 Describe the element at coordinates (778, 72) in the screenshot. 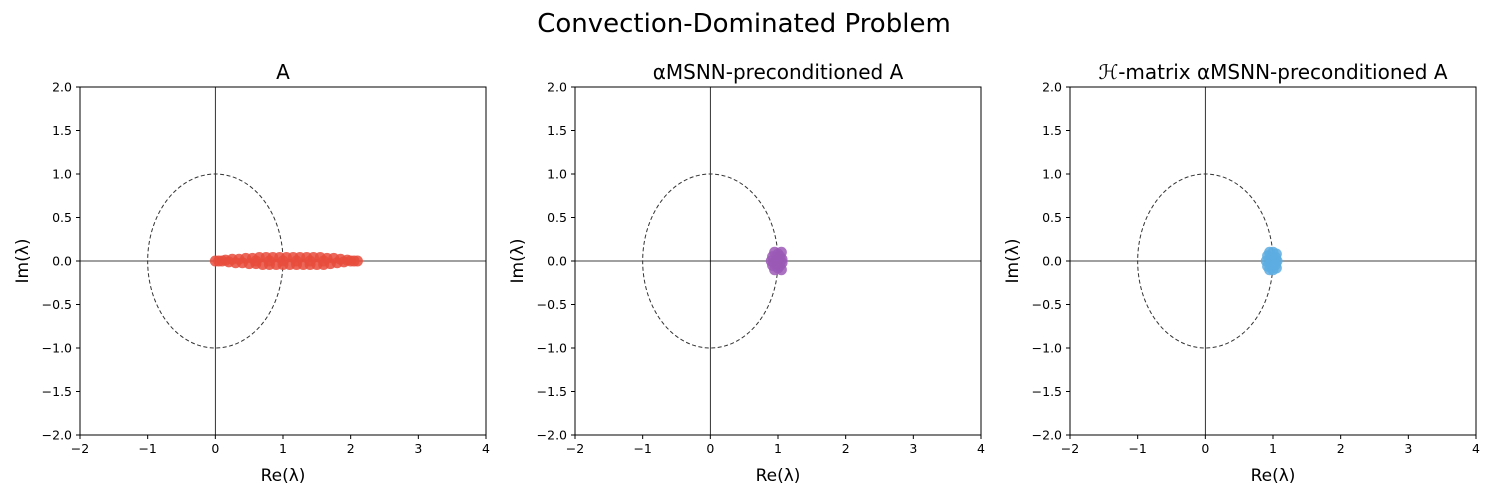

I see `chart-title: αMSNN-preconditioned A` at that location.